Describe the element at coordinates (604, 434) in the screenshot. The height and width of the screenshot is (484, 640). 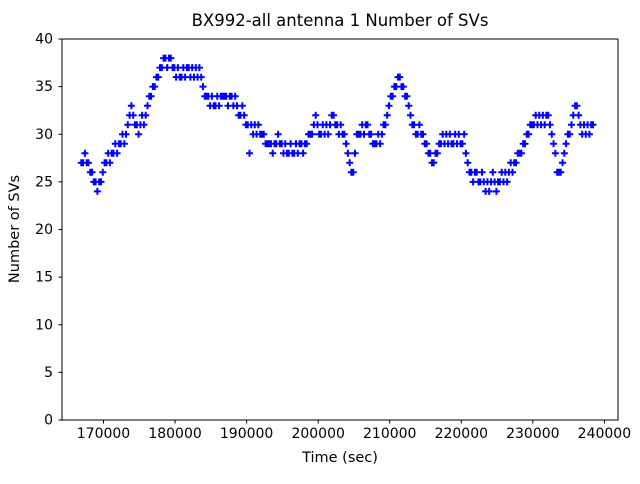
I see `x-tick-label: 240000` at that location.